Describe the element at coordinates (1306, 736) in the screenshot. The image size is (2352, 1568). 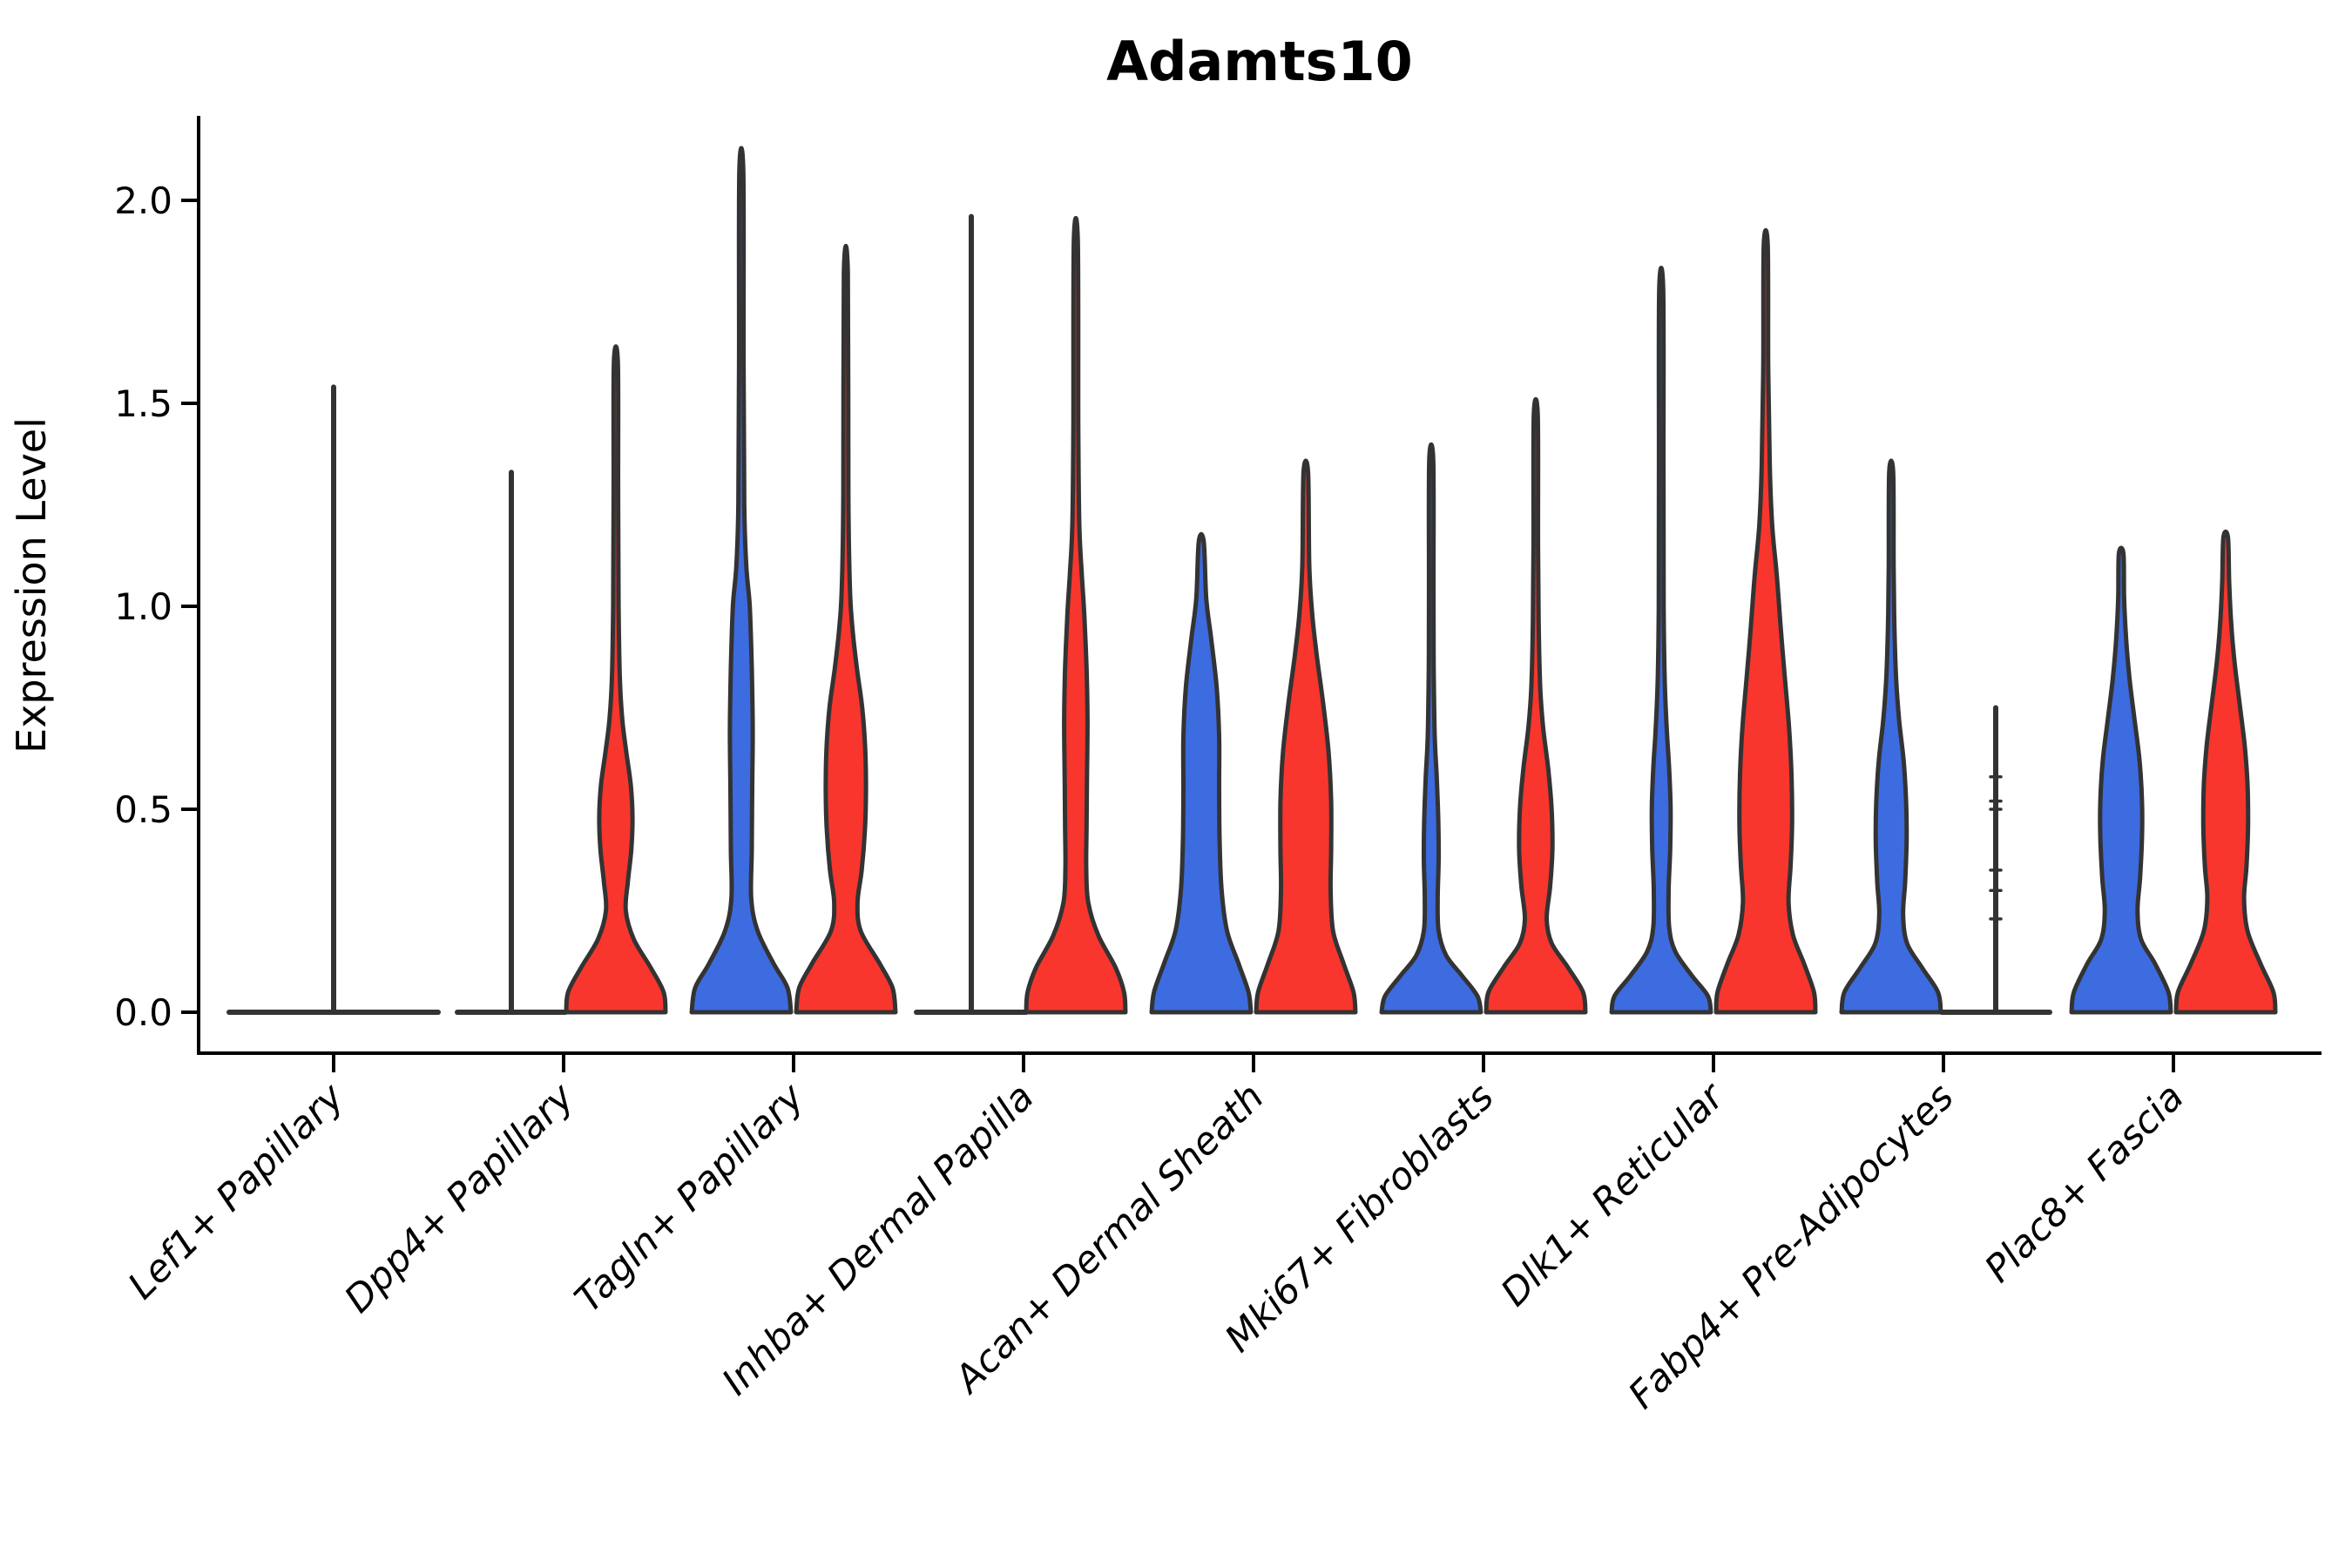
I see `violin-acan-dermal-sheath-red` at that location.